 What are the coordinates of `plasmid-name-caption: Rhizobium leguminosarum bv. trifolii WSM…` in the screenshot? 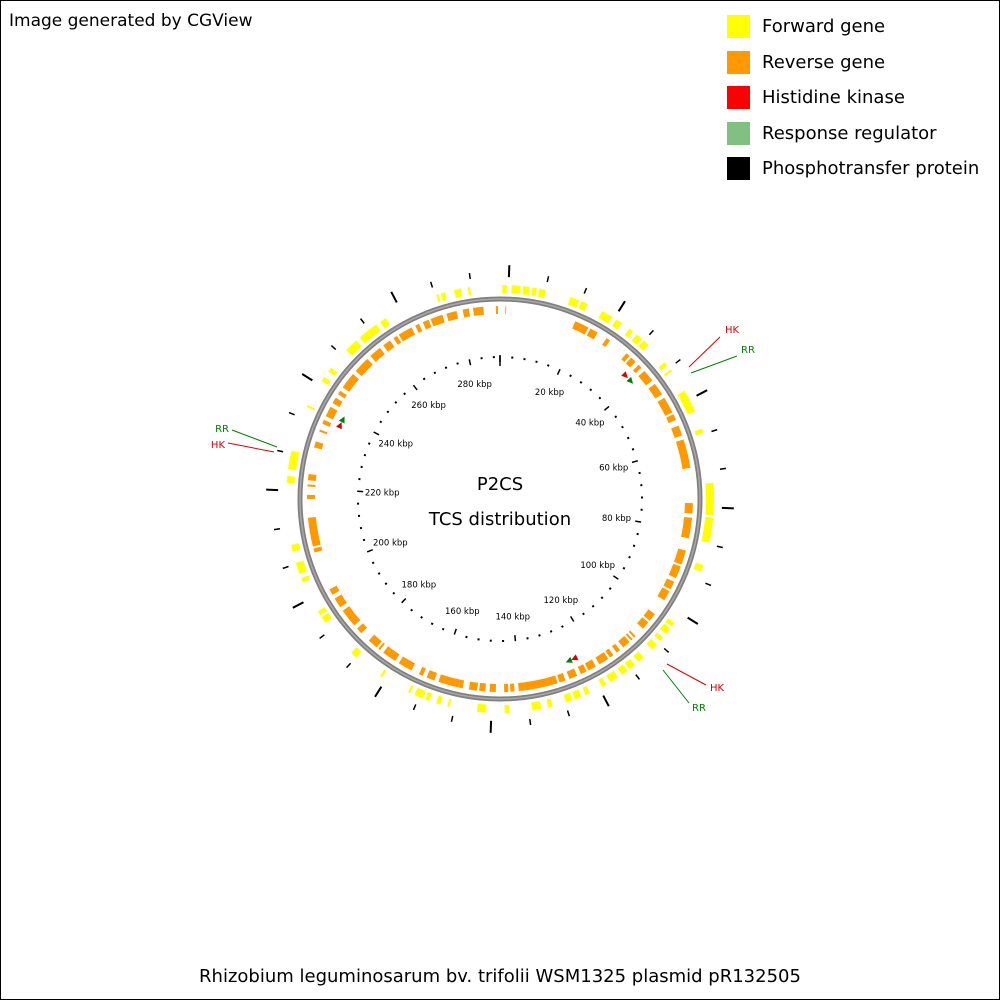 It's located at (500, 976).